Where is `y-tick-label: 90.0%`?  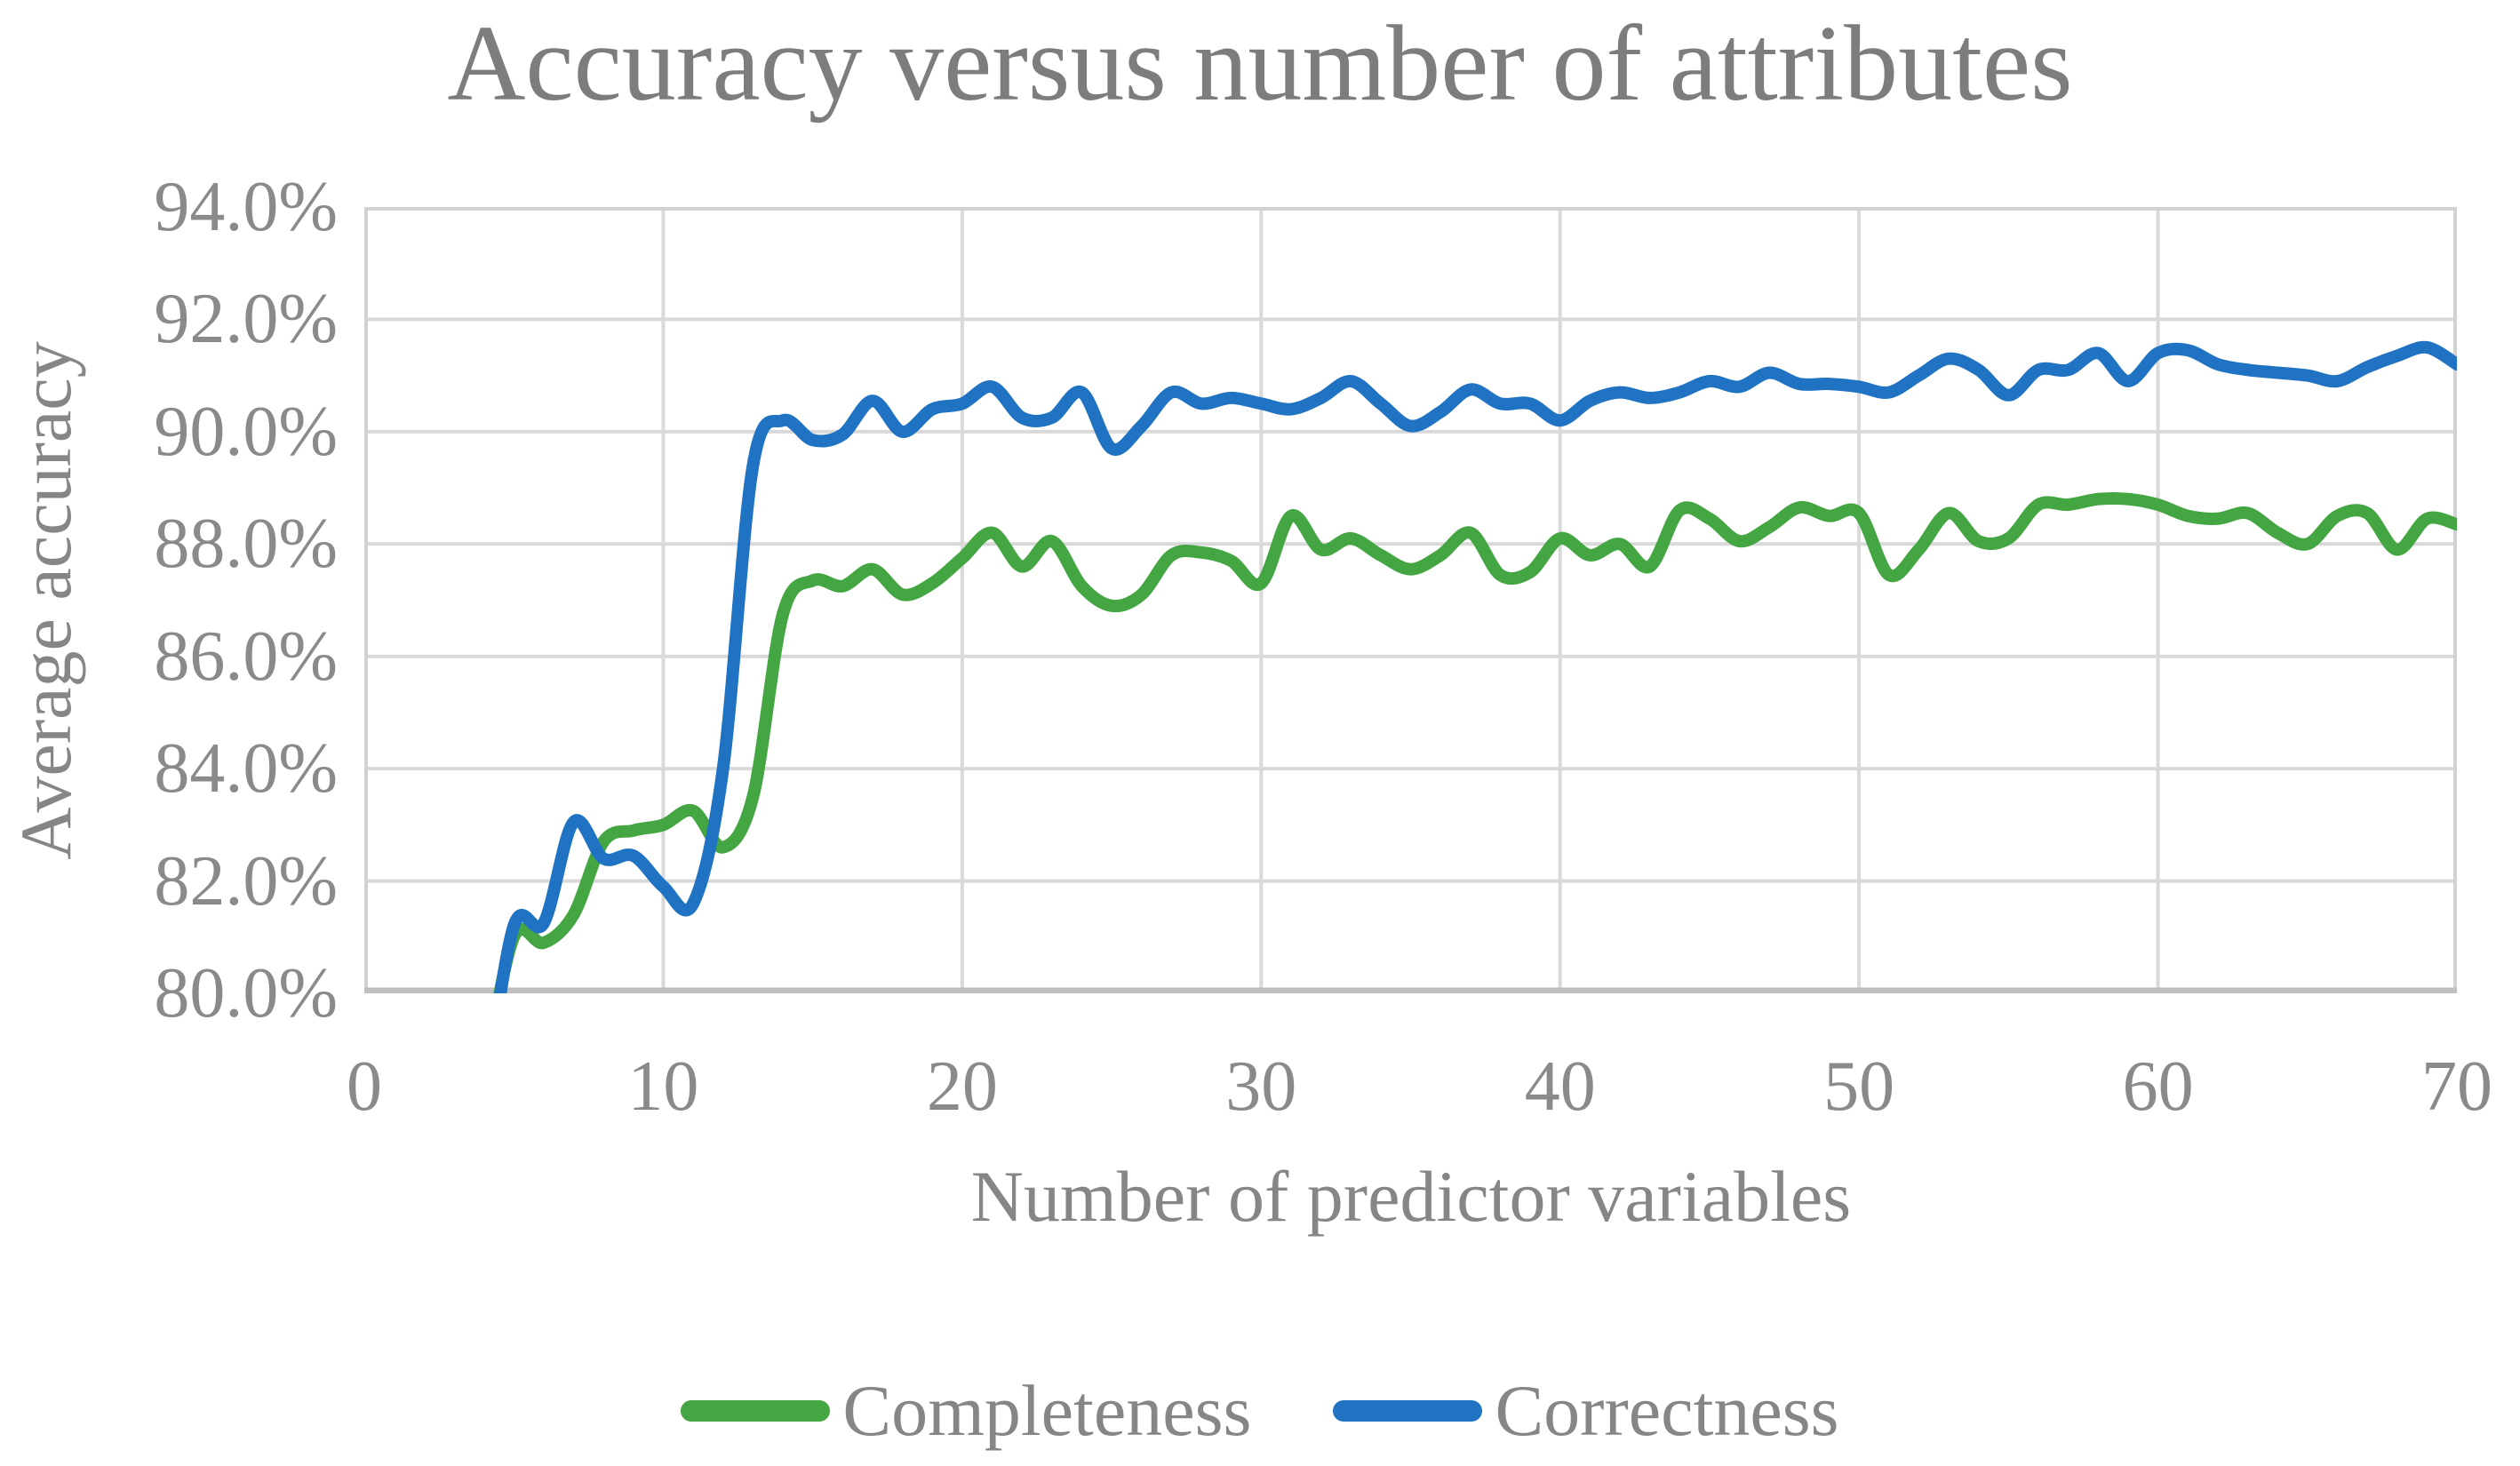 y-tick-label: 90.0% is located at coordinates (246, 431).